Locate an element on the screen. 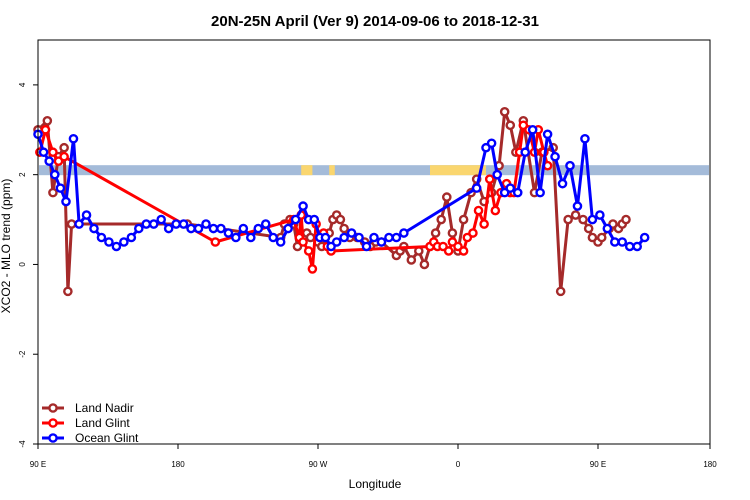 The width and height of the screenshot is (750, 500). legend-entry: Land Nadir is located at coordinates (104, 408).